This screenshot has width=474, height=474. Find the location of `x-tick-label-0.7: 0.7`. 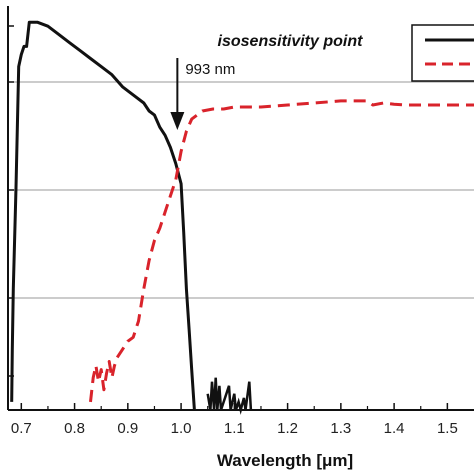

x-tick-label-0.7: 0.7 is located at coordinates (21, 428).